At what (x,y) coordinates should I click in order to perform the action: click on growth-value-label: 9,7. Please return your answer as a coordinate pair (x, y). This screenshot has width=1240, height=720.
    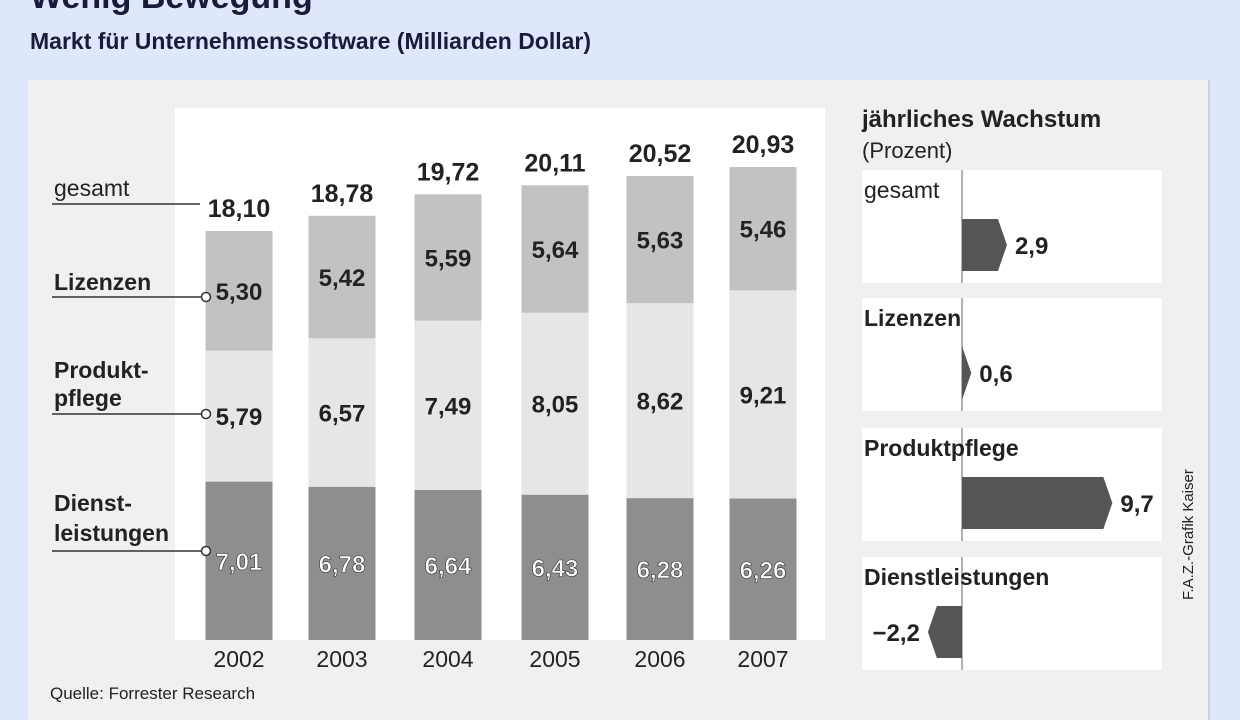
    Looking at the image, I should click on (1136, 504).